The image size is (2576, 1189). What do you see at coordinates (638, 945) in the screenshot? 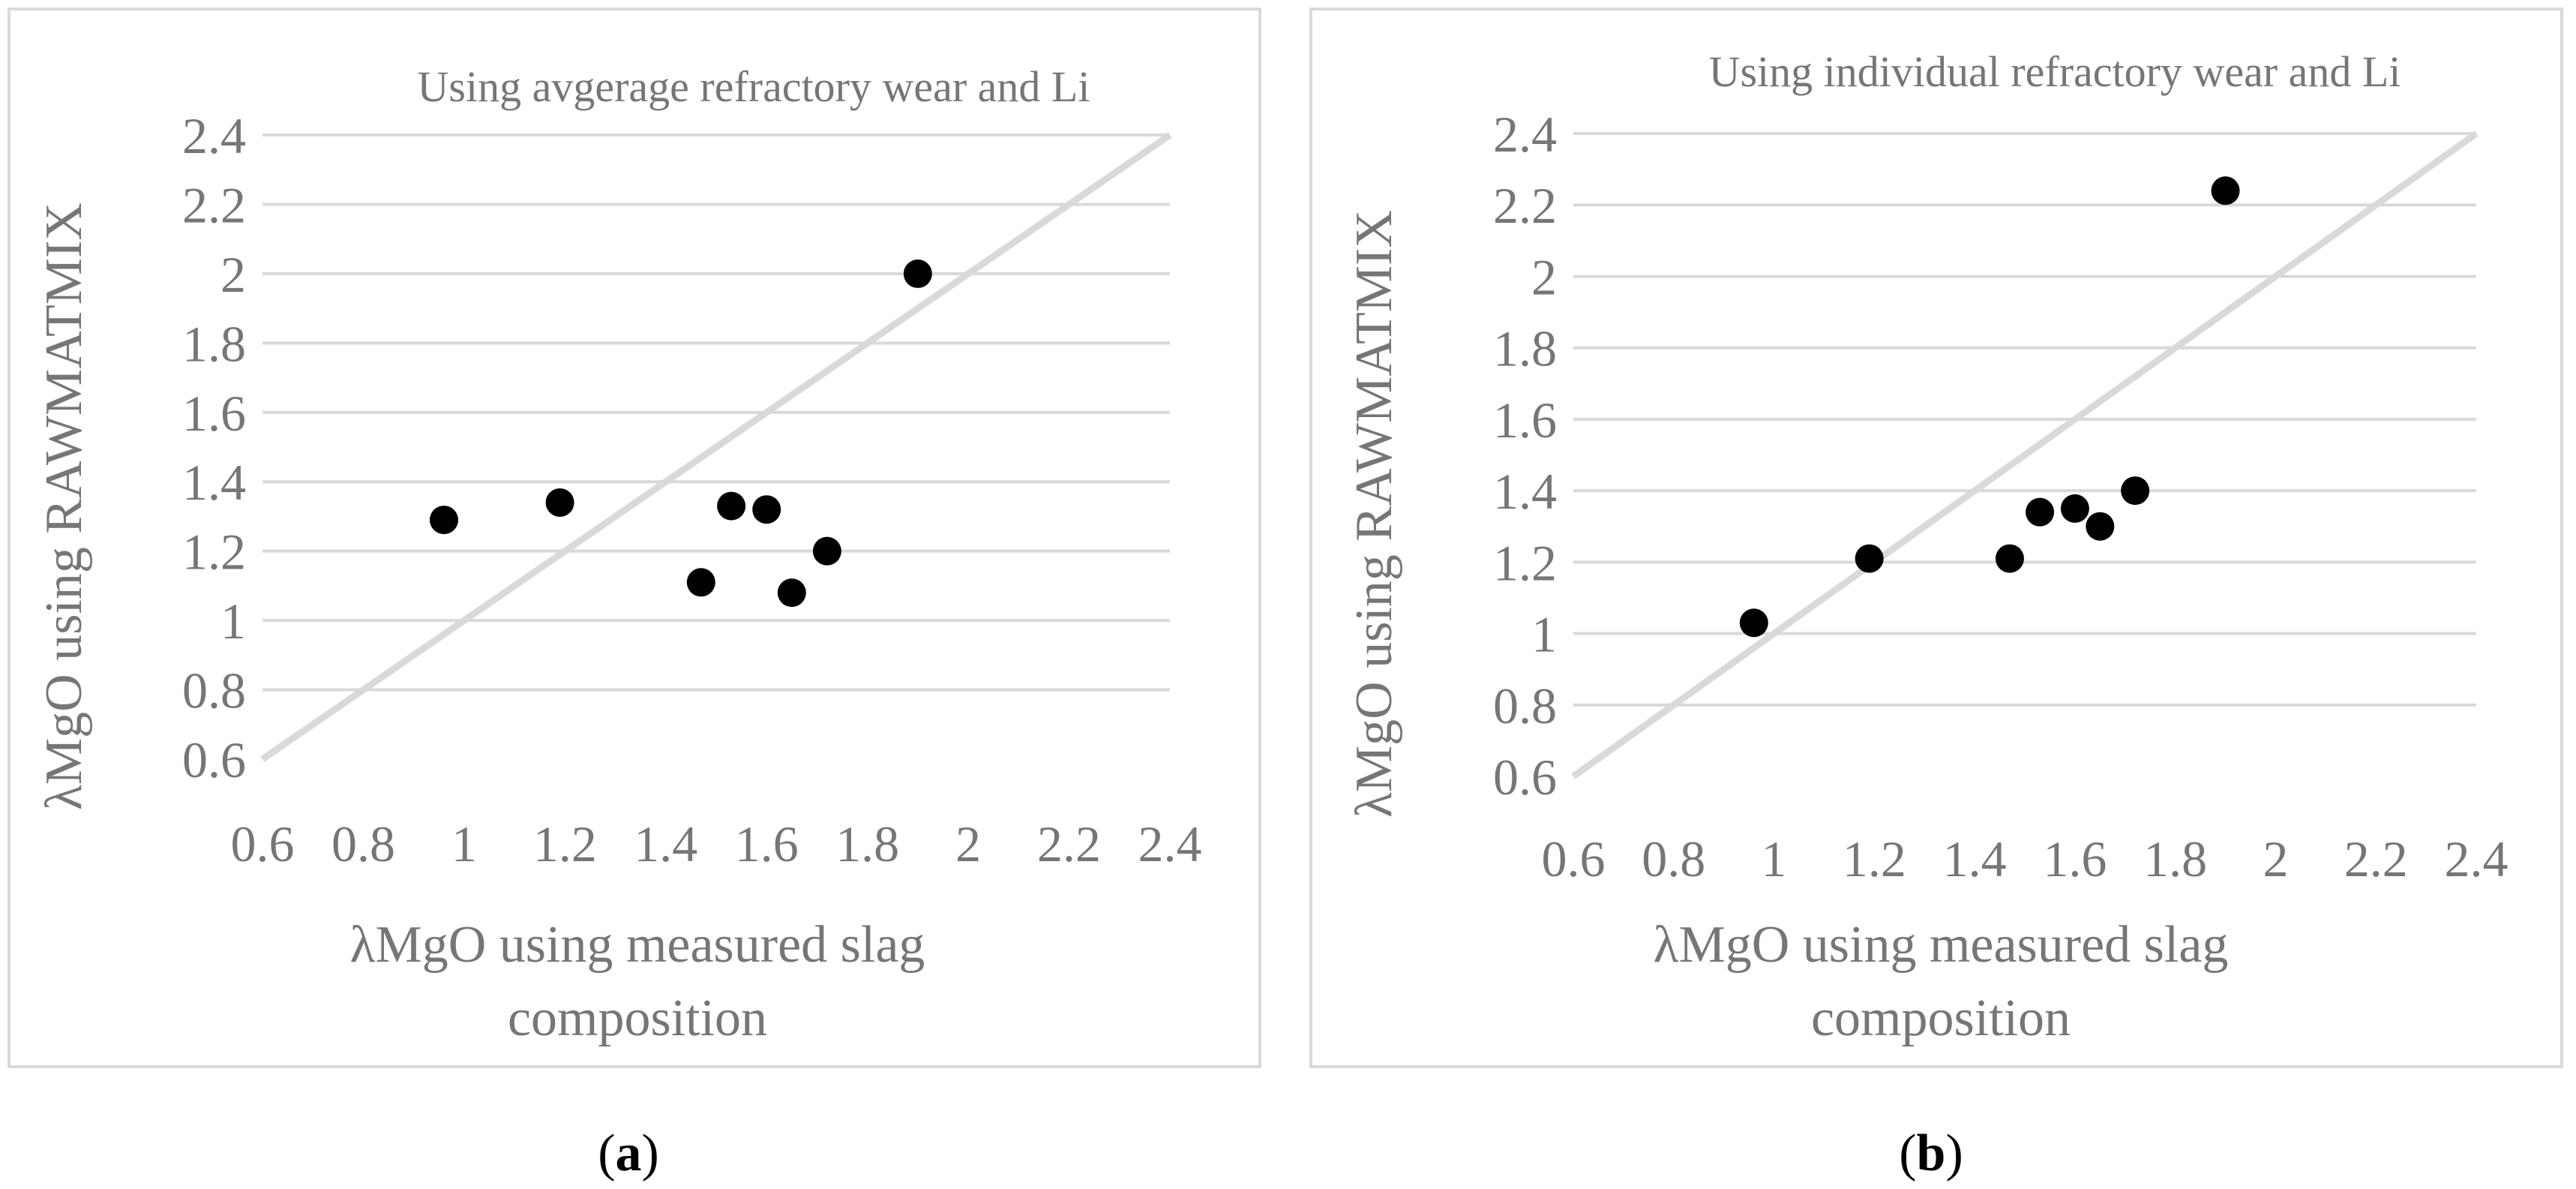
I see `chart-a-xlabel-line1: λMgO using measured slag` at bounding box center [638, 945].